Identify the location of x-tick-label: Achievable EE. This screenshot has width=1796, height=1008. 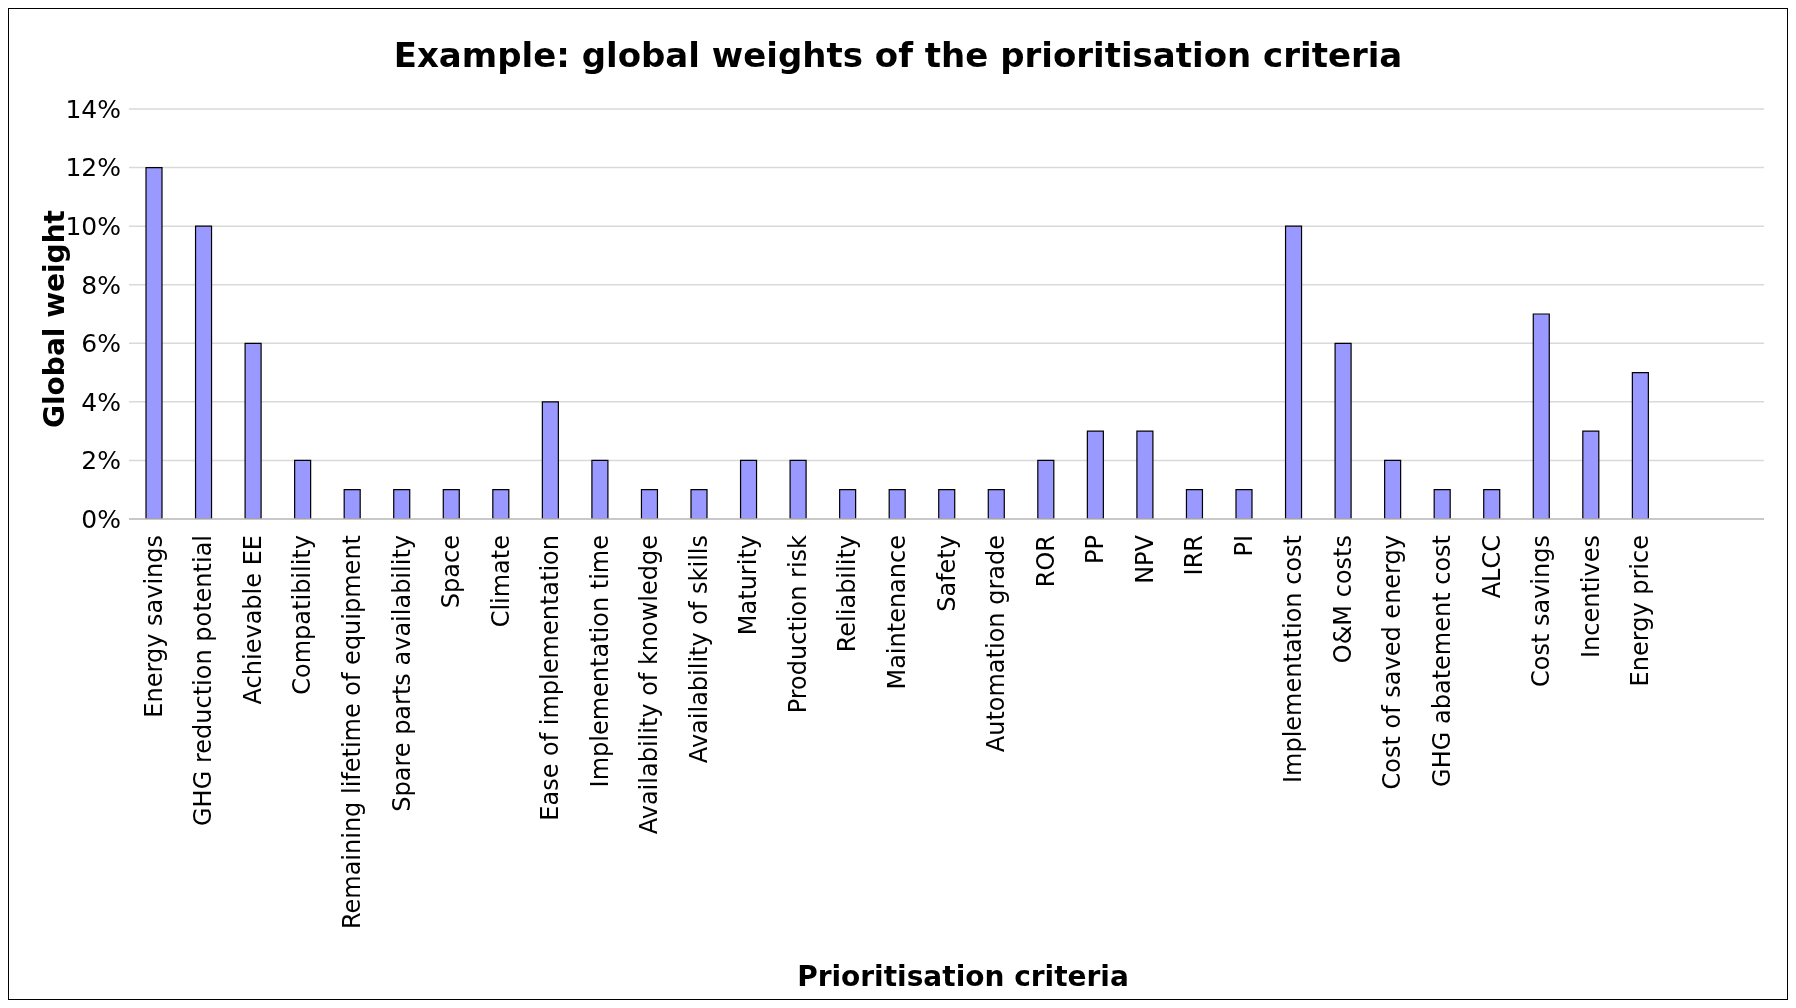
(252, 620).